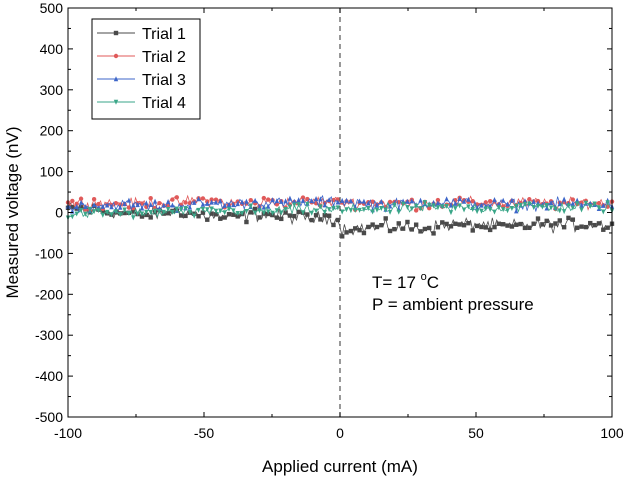  What do you see at coordinates (453, 304) in the screenshot?
I see `pressure-annotation: P = ambient pressure` at bounding box center [453, 304].